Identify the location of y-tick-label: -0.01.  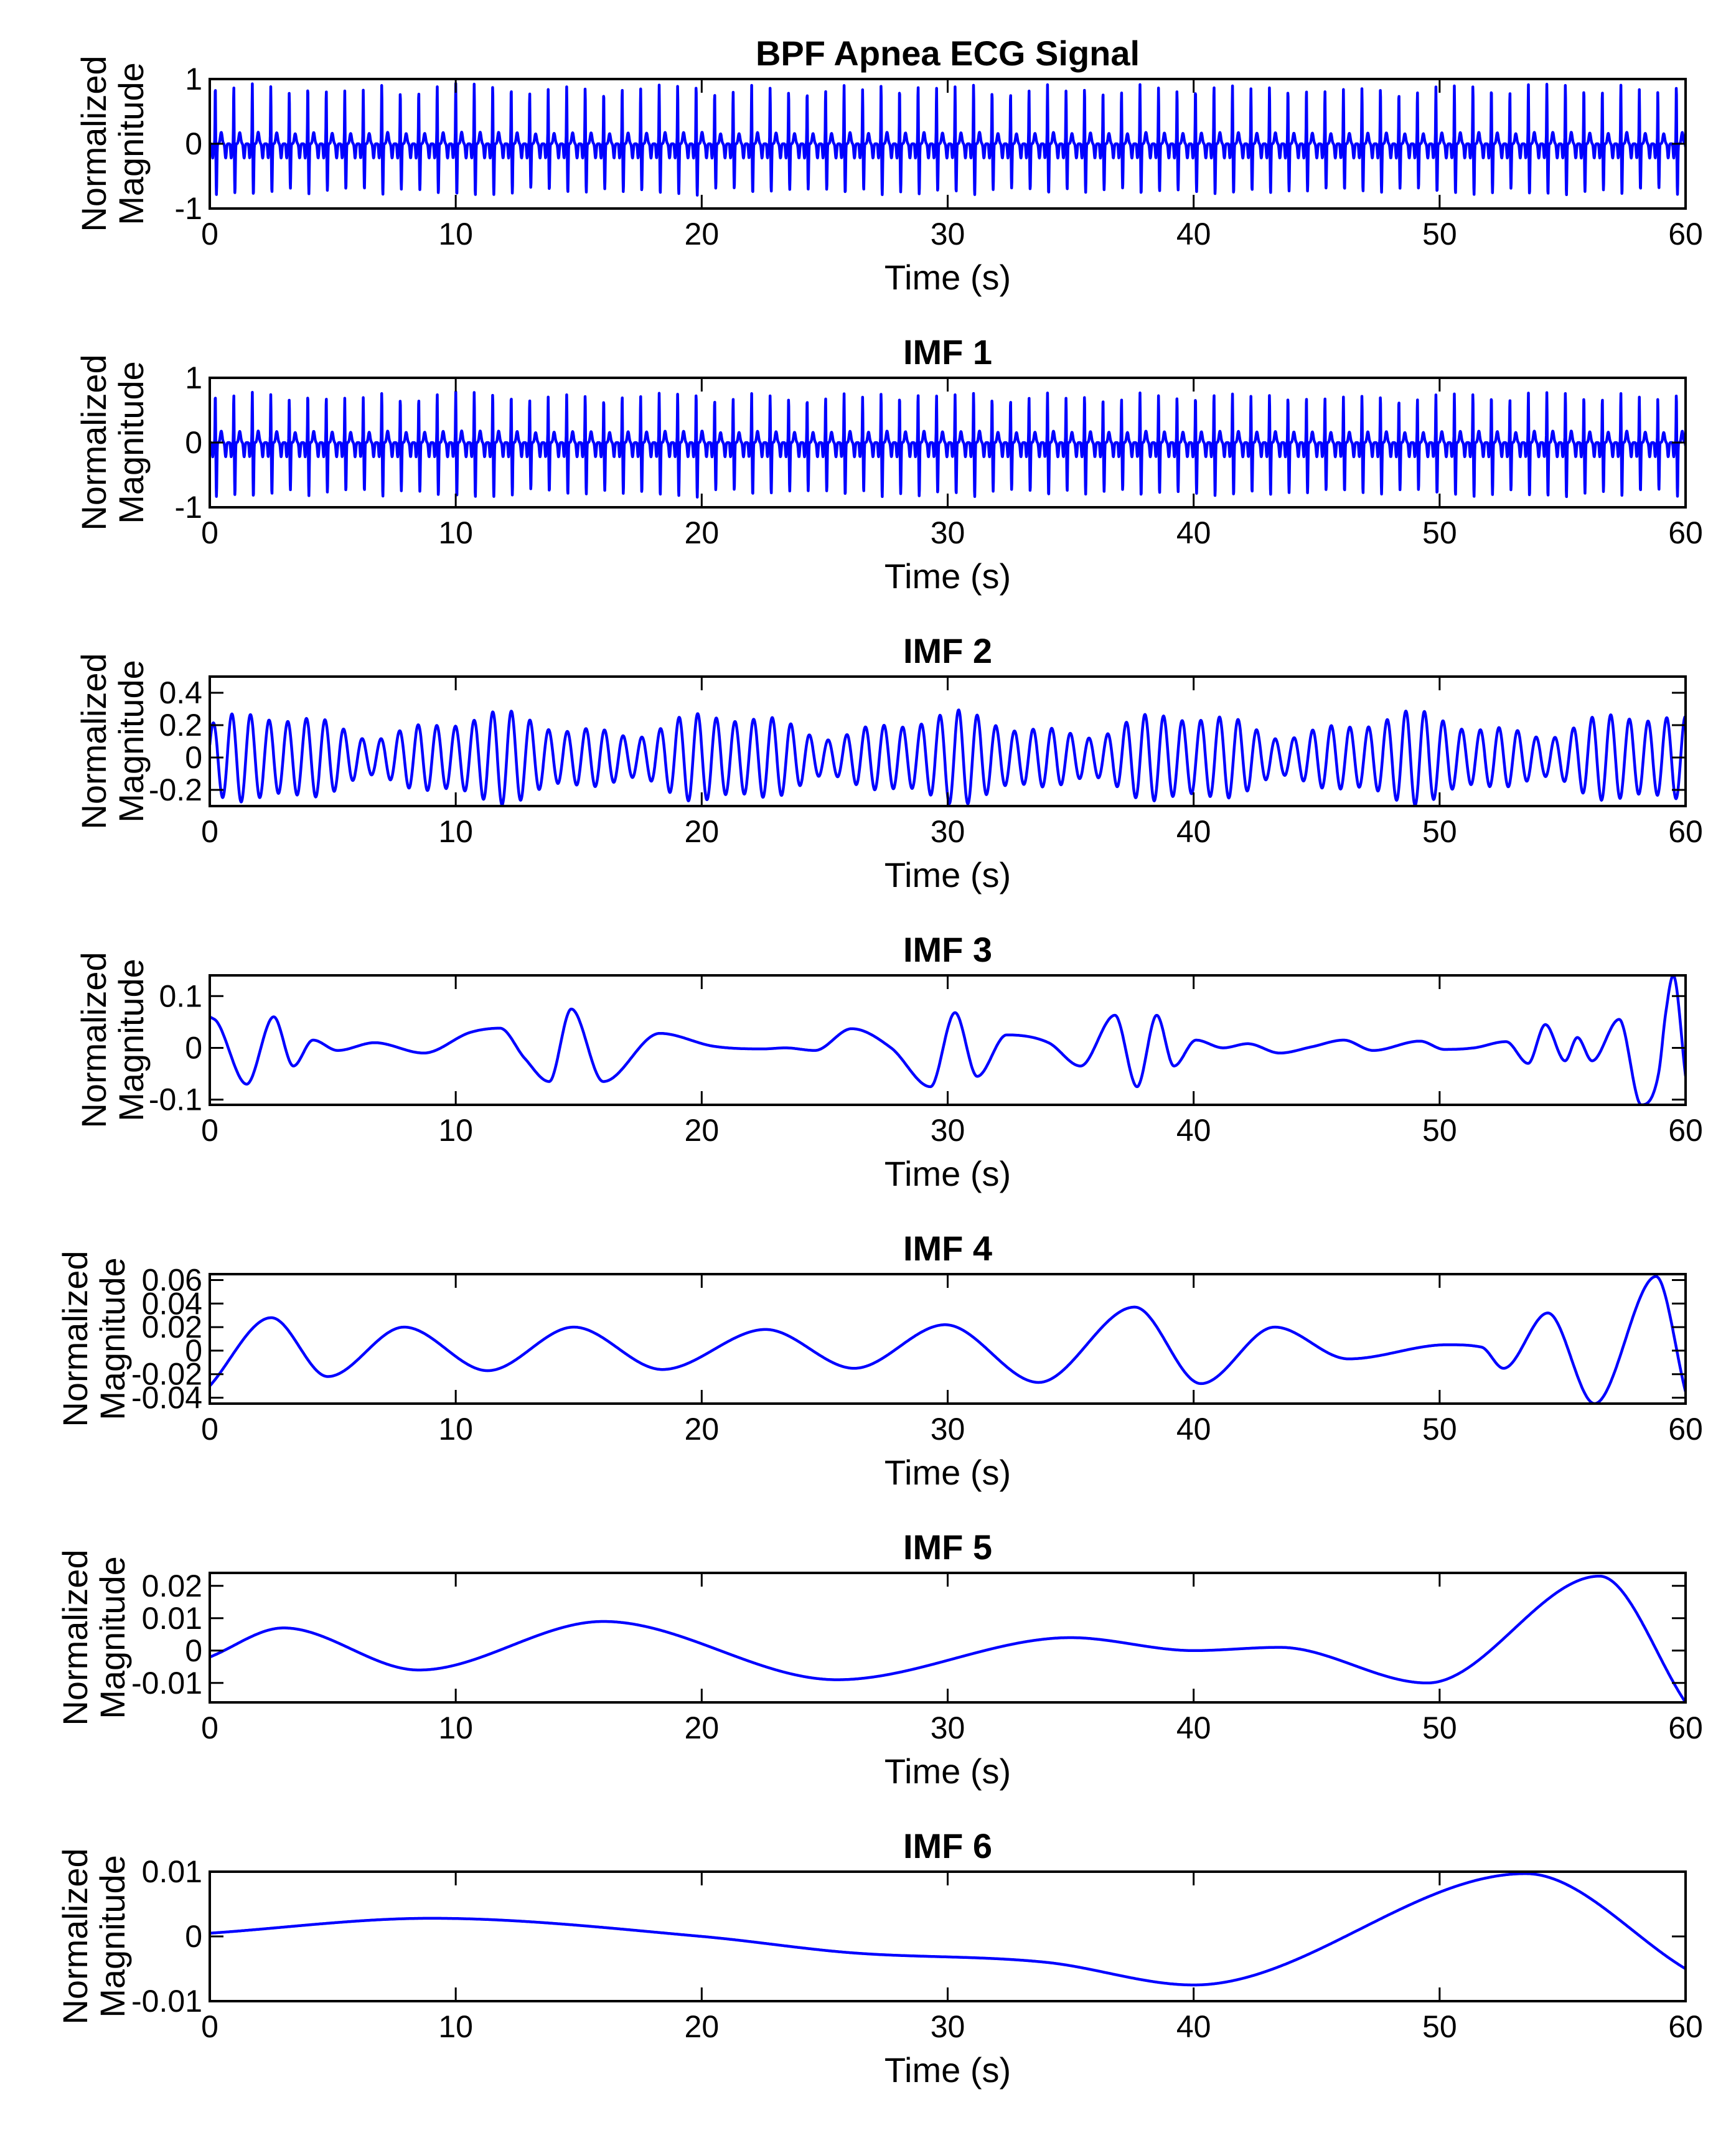
(167, 1683).